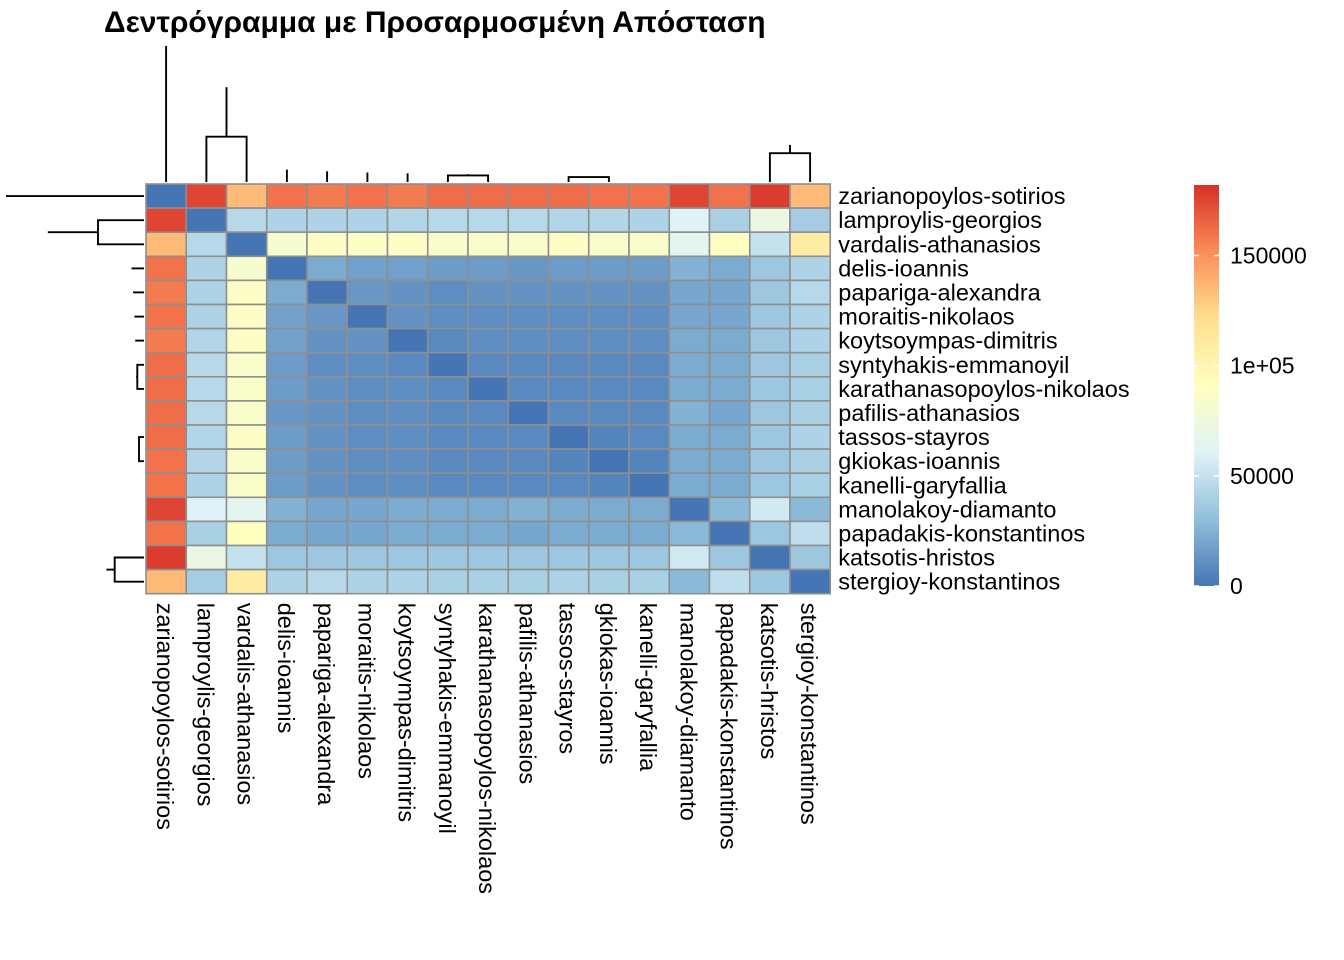  What do you see at coordinates (286, 668) in the screenshot?
I see `column-label: delis-ioannis` at bounding box center [286, 668].